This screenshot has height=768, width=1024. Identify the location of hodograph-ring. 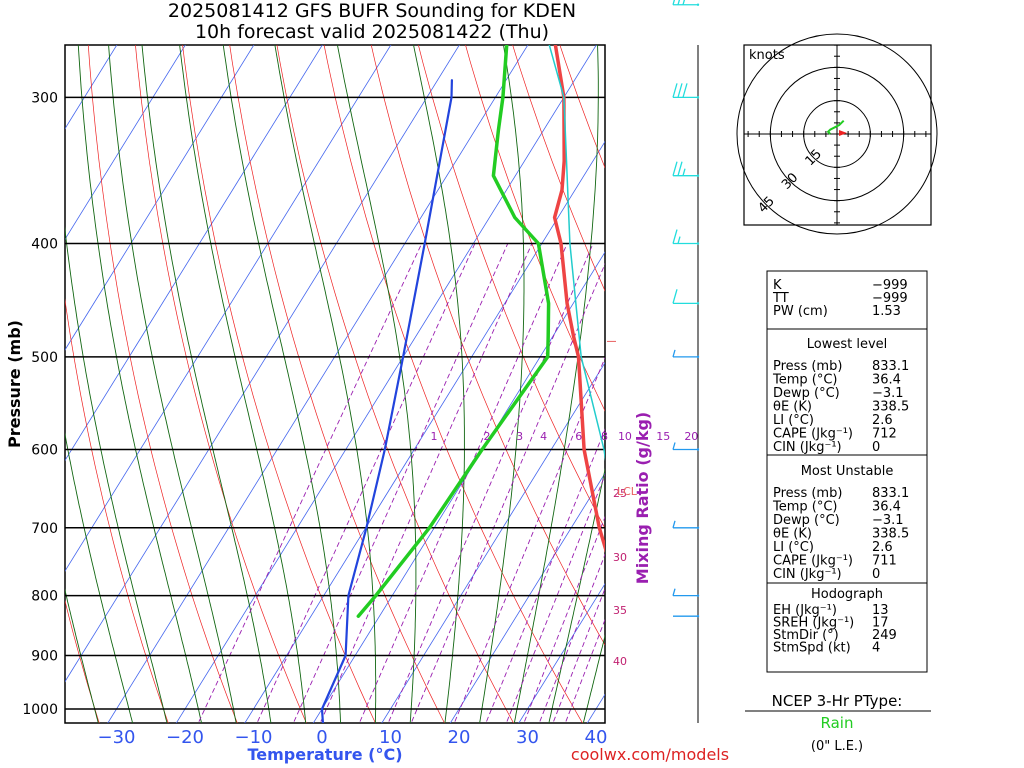
(837, 134).